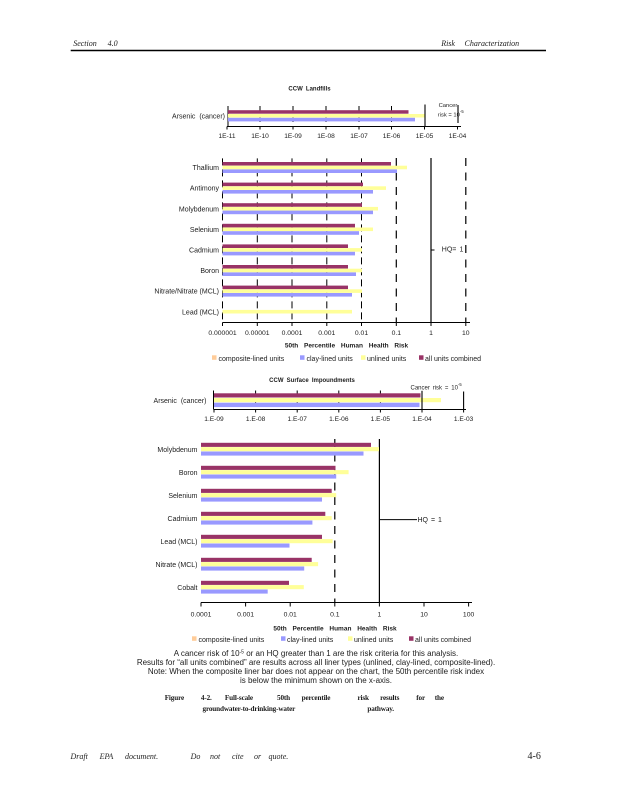 The height and width of the screenshot is (800, 618). I want to click on svg-text: Section, so click(85, 43).